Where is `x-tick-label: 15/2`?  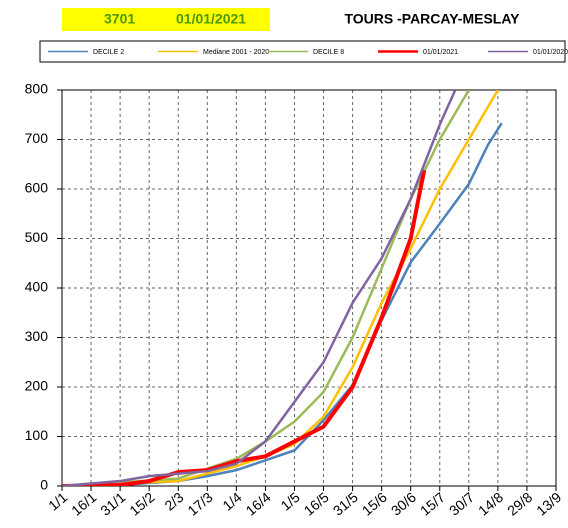 x-tick-label: 15/2 is located at coordinates (141, 504).